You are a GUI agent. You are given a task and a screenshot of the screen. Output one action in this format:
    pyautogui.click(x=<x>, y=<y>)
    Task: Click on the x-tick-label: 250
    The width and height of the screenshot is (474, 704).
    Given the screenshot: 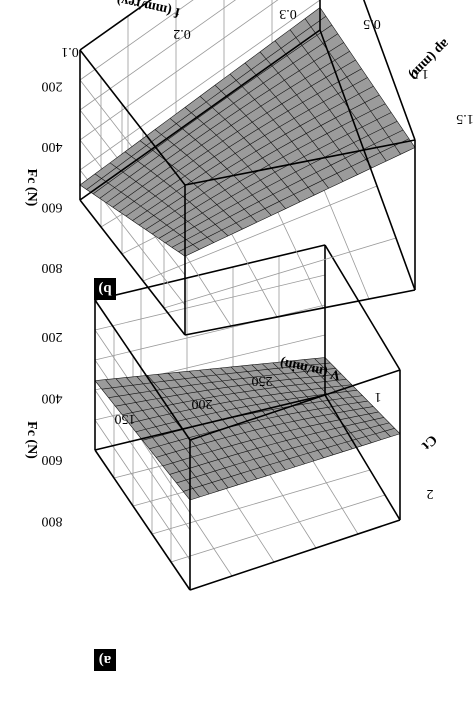 What is the action you would take?
    pyautogui.click(x=262, y=380)
    